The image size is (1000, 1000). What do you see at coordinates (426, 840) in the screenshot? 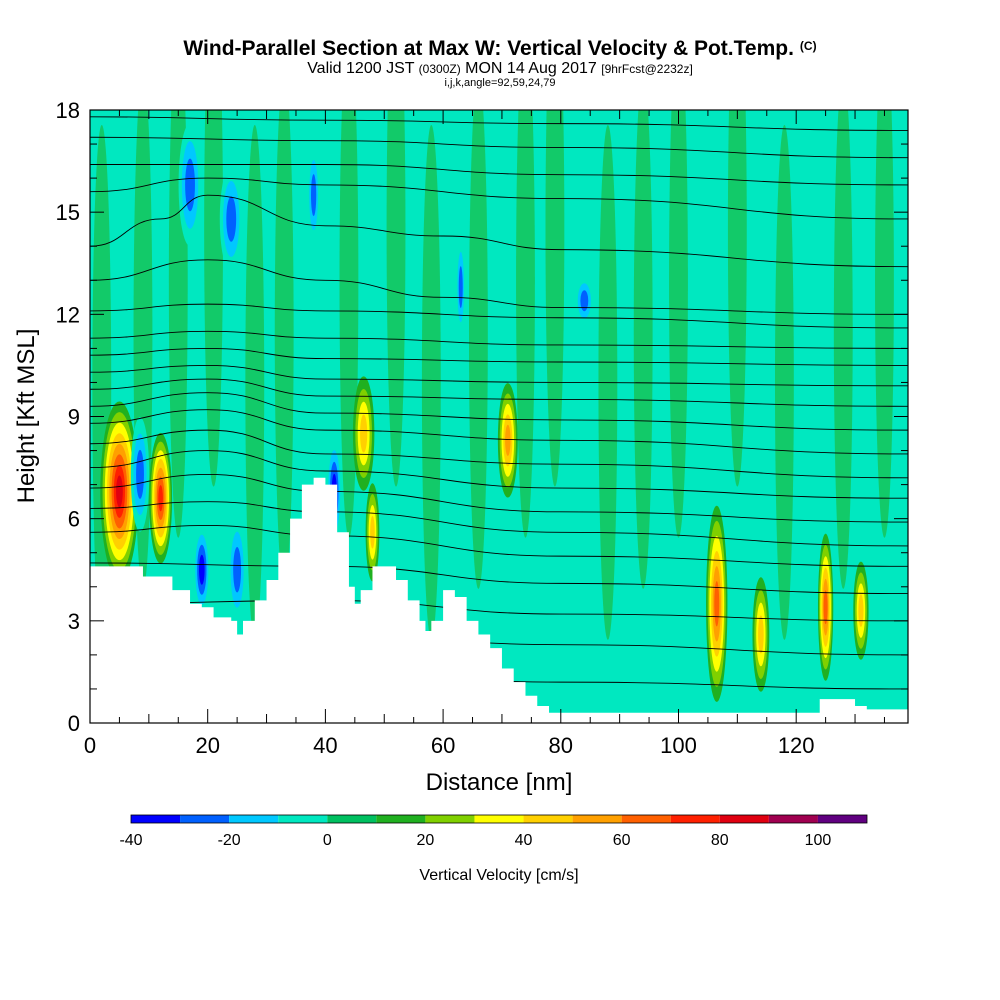
I see `colorbar-tick-label: 20` at bounding box center [426, 840].